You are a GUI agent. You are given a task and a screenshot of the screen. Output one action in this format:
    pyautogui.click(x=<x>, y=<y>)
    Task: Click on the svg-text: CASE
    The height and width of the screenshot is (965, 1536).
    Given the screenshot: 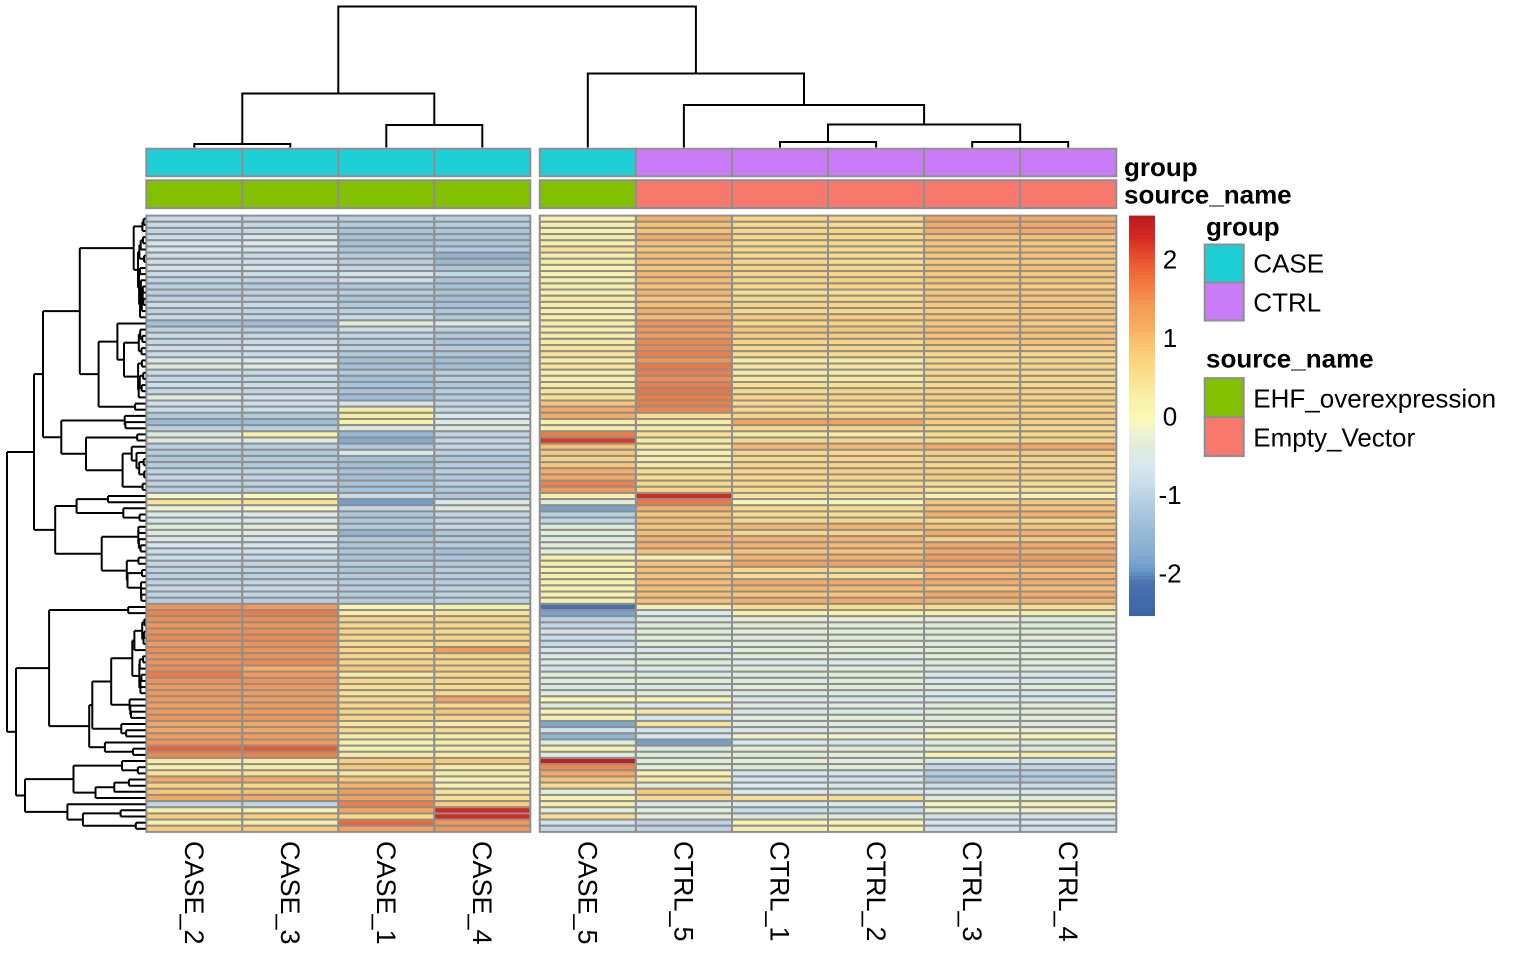 What is the action you would take?
    pyautogui.click(x=1288, y=264)
    